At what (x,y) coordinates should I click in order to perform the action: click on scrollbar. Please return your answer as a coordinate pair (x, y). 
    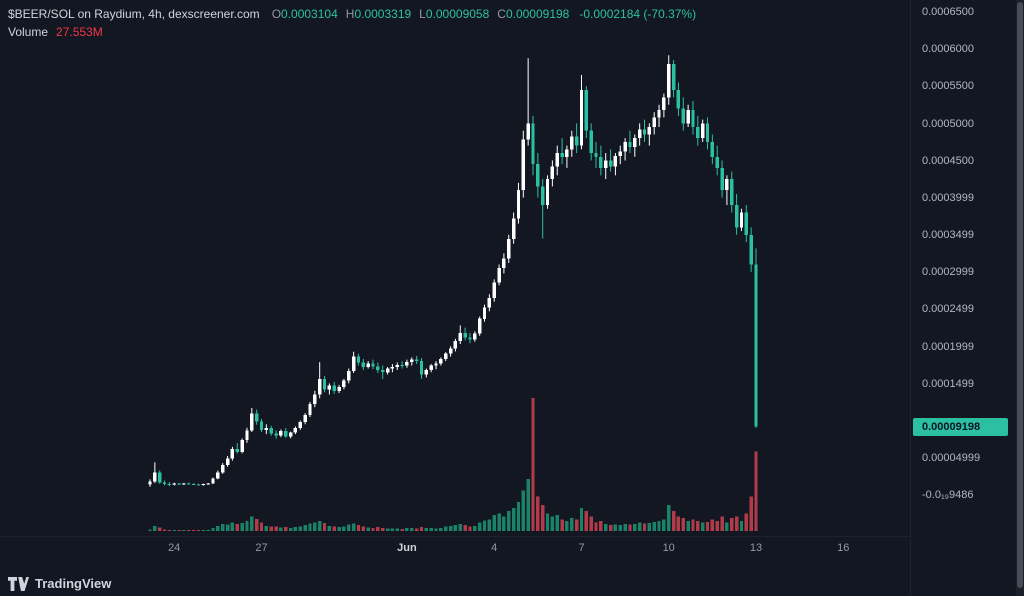
    Looking at the image, I should click on (1020, 298).